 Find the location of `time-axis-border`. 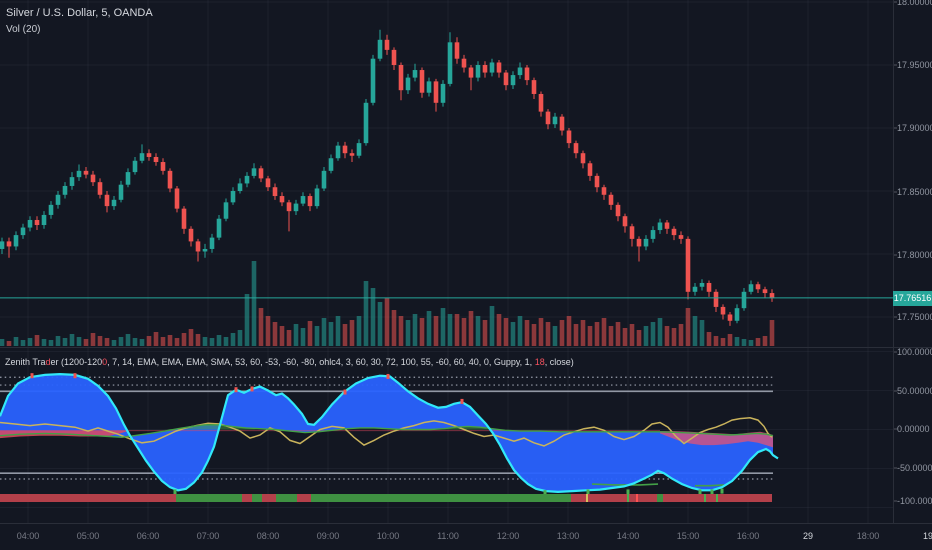

time-axis-border is located at coordinates (466, 523).